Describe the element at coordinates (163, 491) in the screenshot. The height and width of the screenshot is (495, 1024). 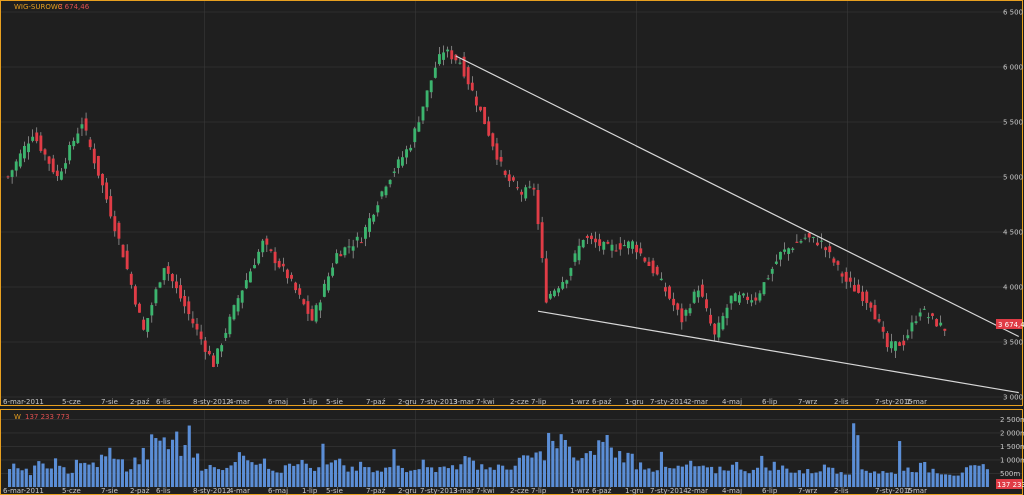
I see `volume-x-tick-label: 6-lis` at that location.